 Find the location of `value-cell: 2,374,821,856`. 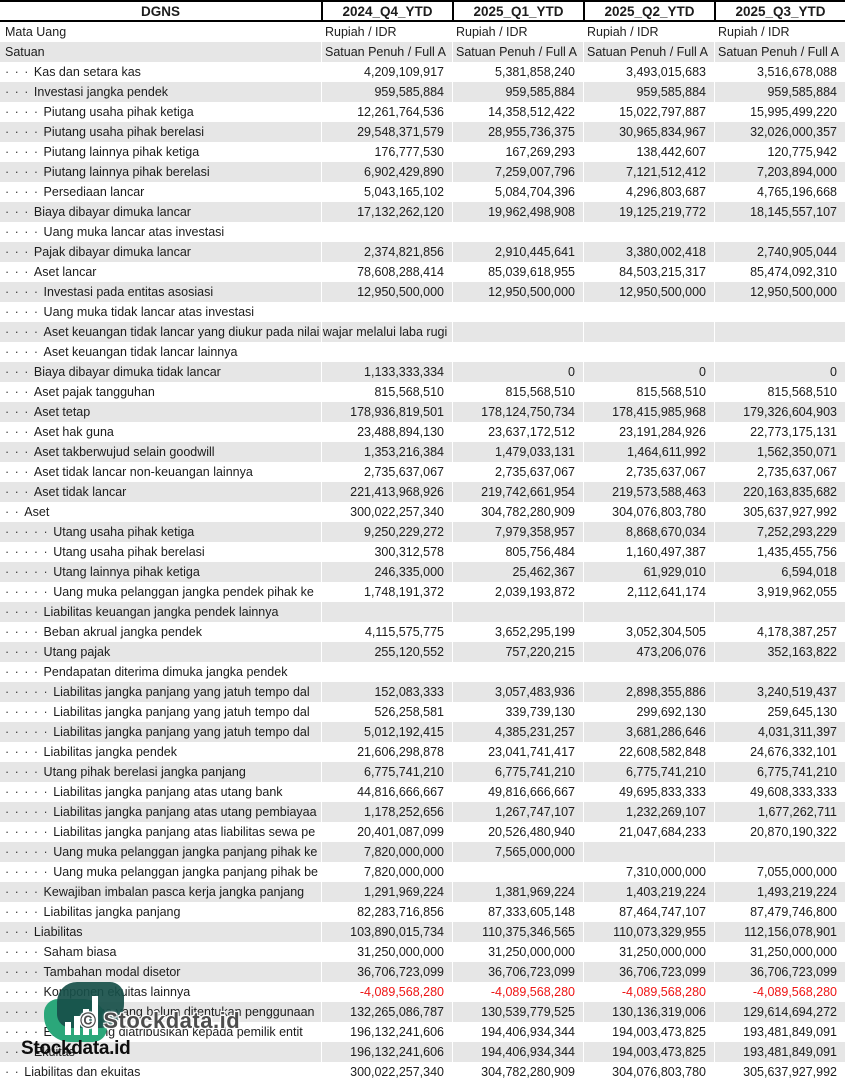

value-cell: 2,374,821,856 is located at coordinates (386, 252).